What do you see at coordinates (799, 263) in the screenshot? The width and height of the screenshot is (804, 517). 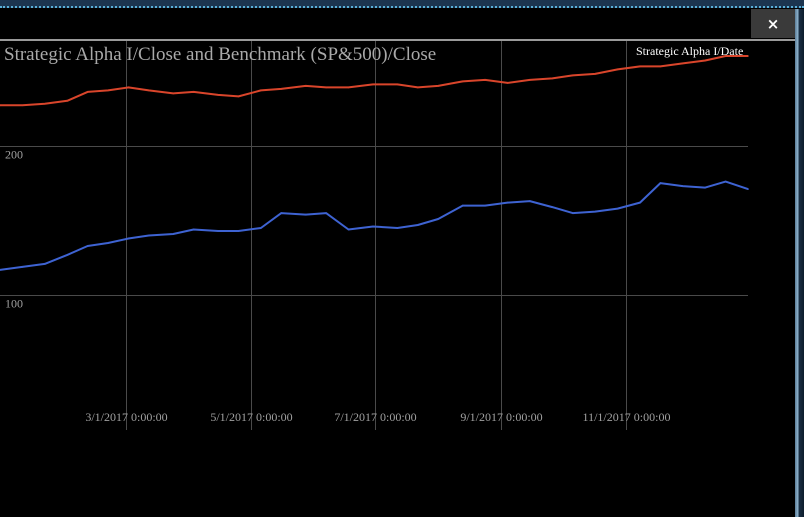 I see `window-right-border` at bounding box center [799, 263].